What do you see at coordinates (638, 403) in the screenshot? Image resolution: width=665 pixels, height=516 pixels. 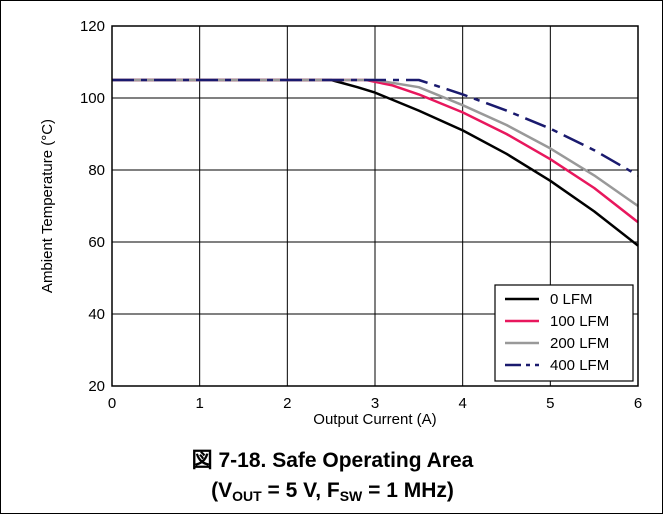 I see `x-tick-label: 6` at bounding box center [638, 403].